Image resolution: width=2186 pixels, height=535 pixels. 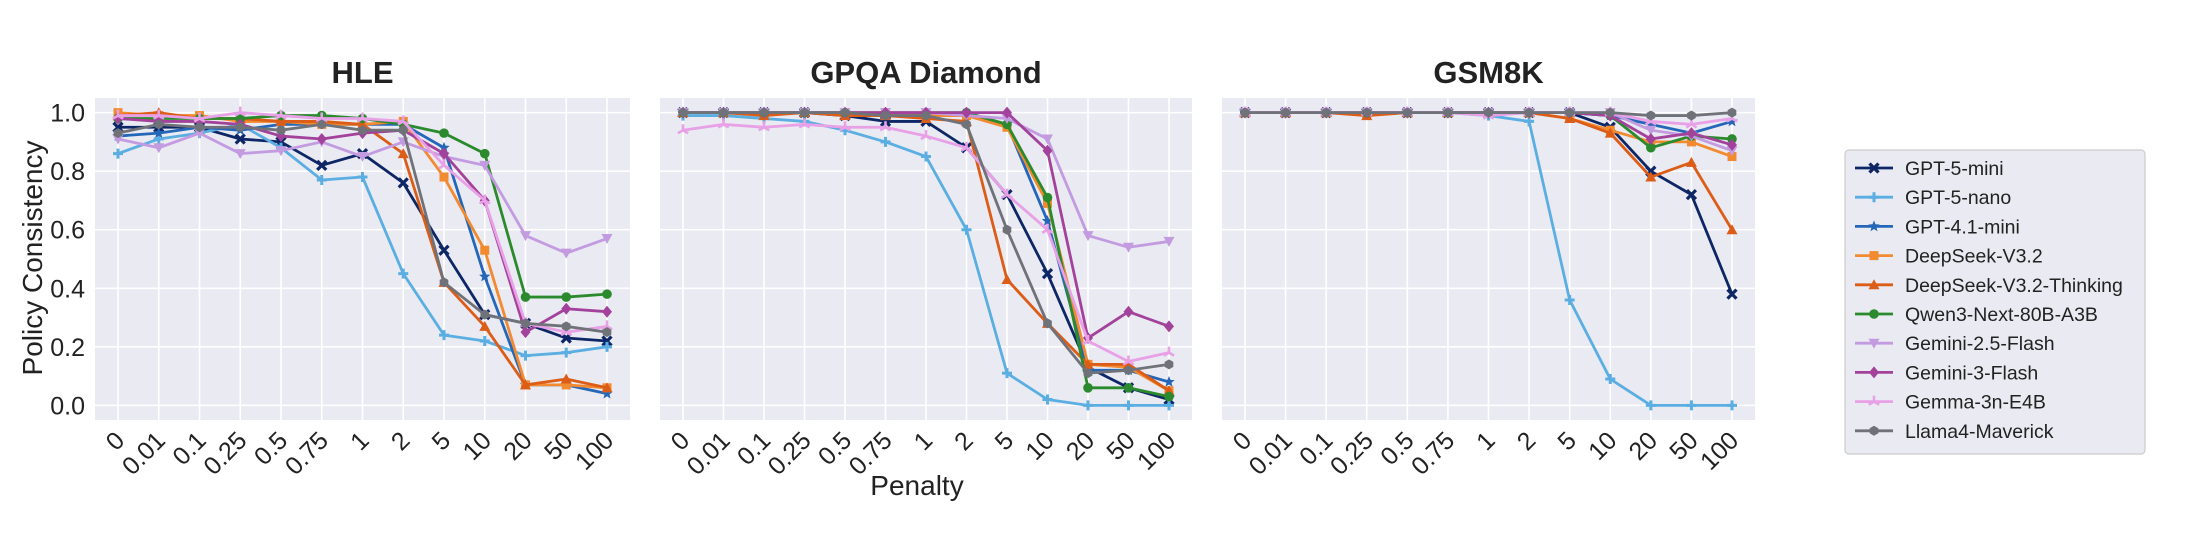 What do you see at coordinates (1971, 373) in the screenshot?
I see `legend-label: Gemini-3-Flash` at bounding box center [1971, 373].